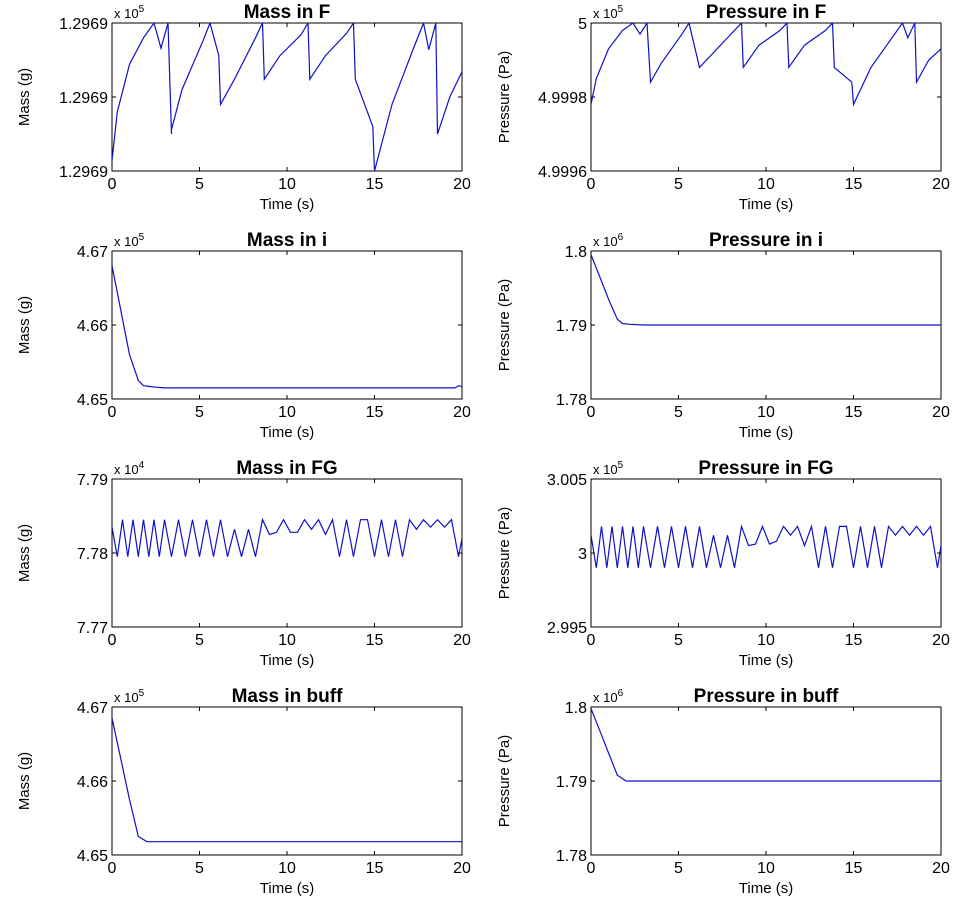  I want to click on y-tick-label: 1.8, so click(576, 252).